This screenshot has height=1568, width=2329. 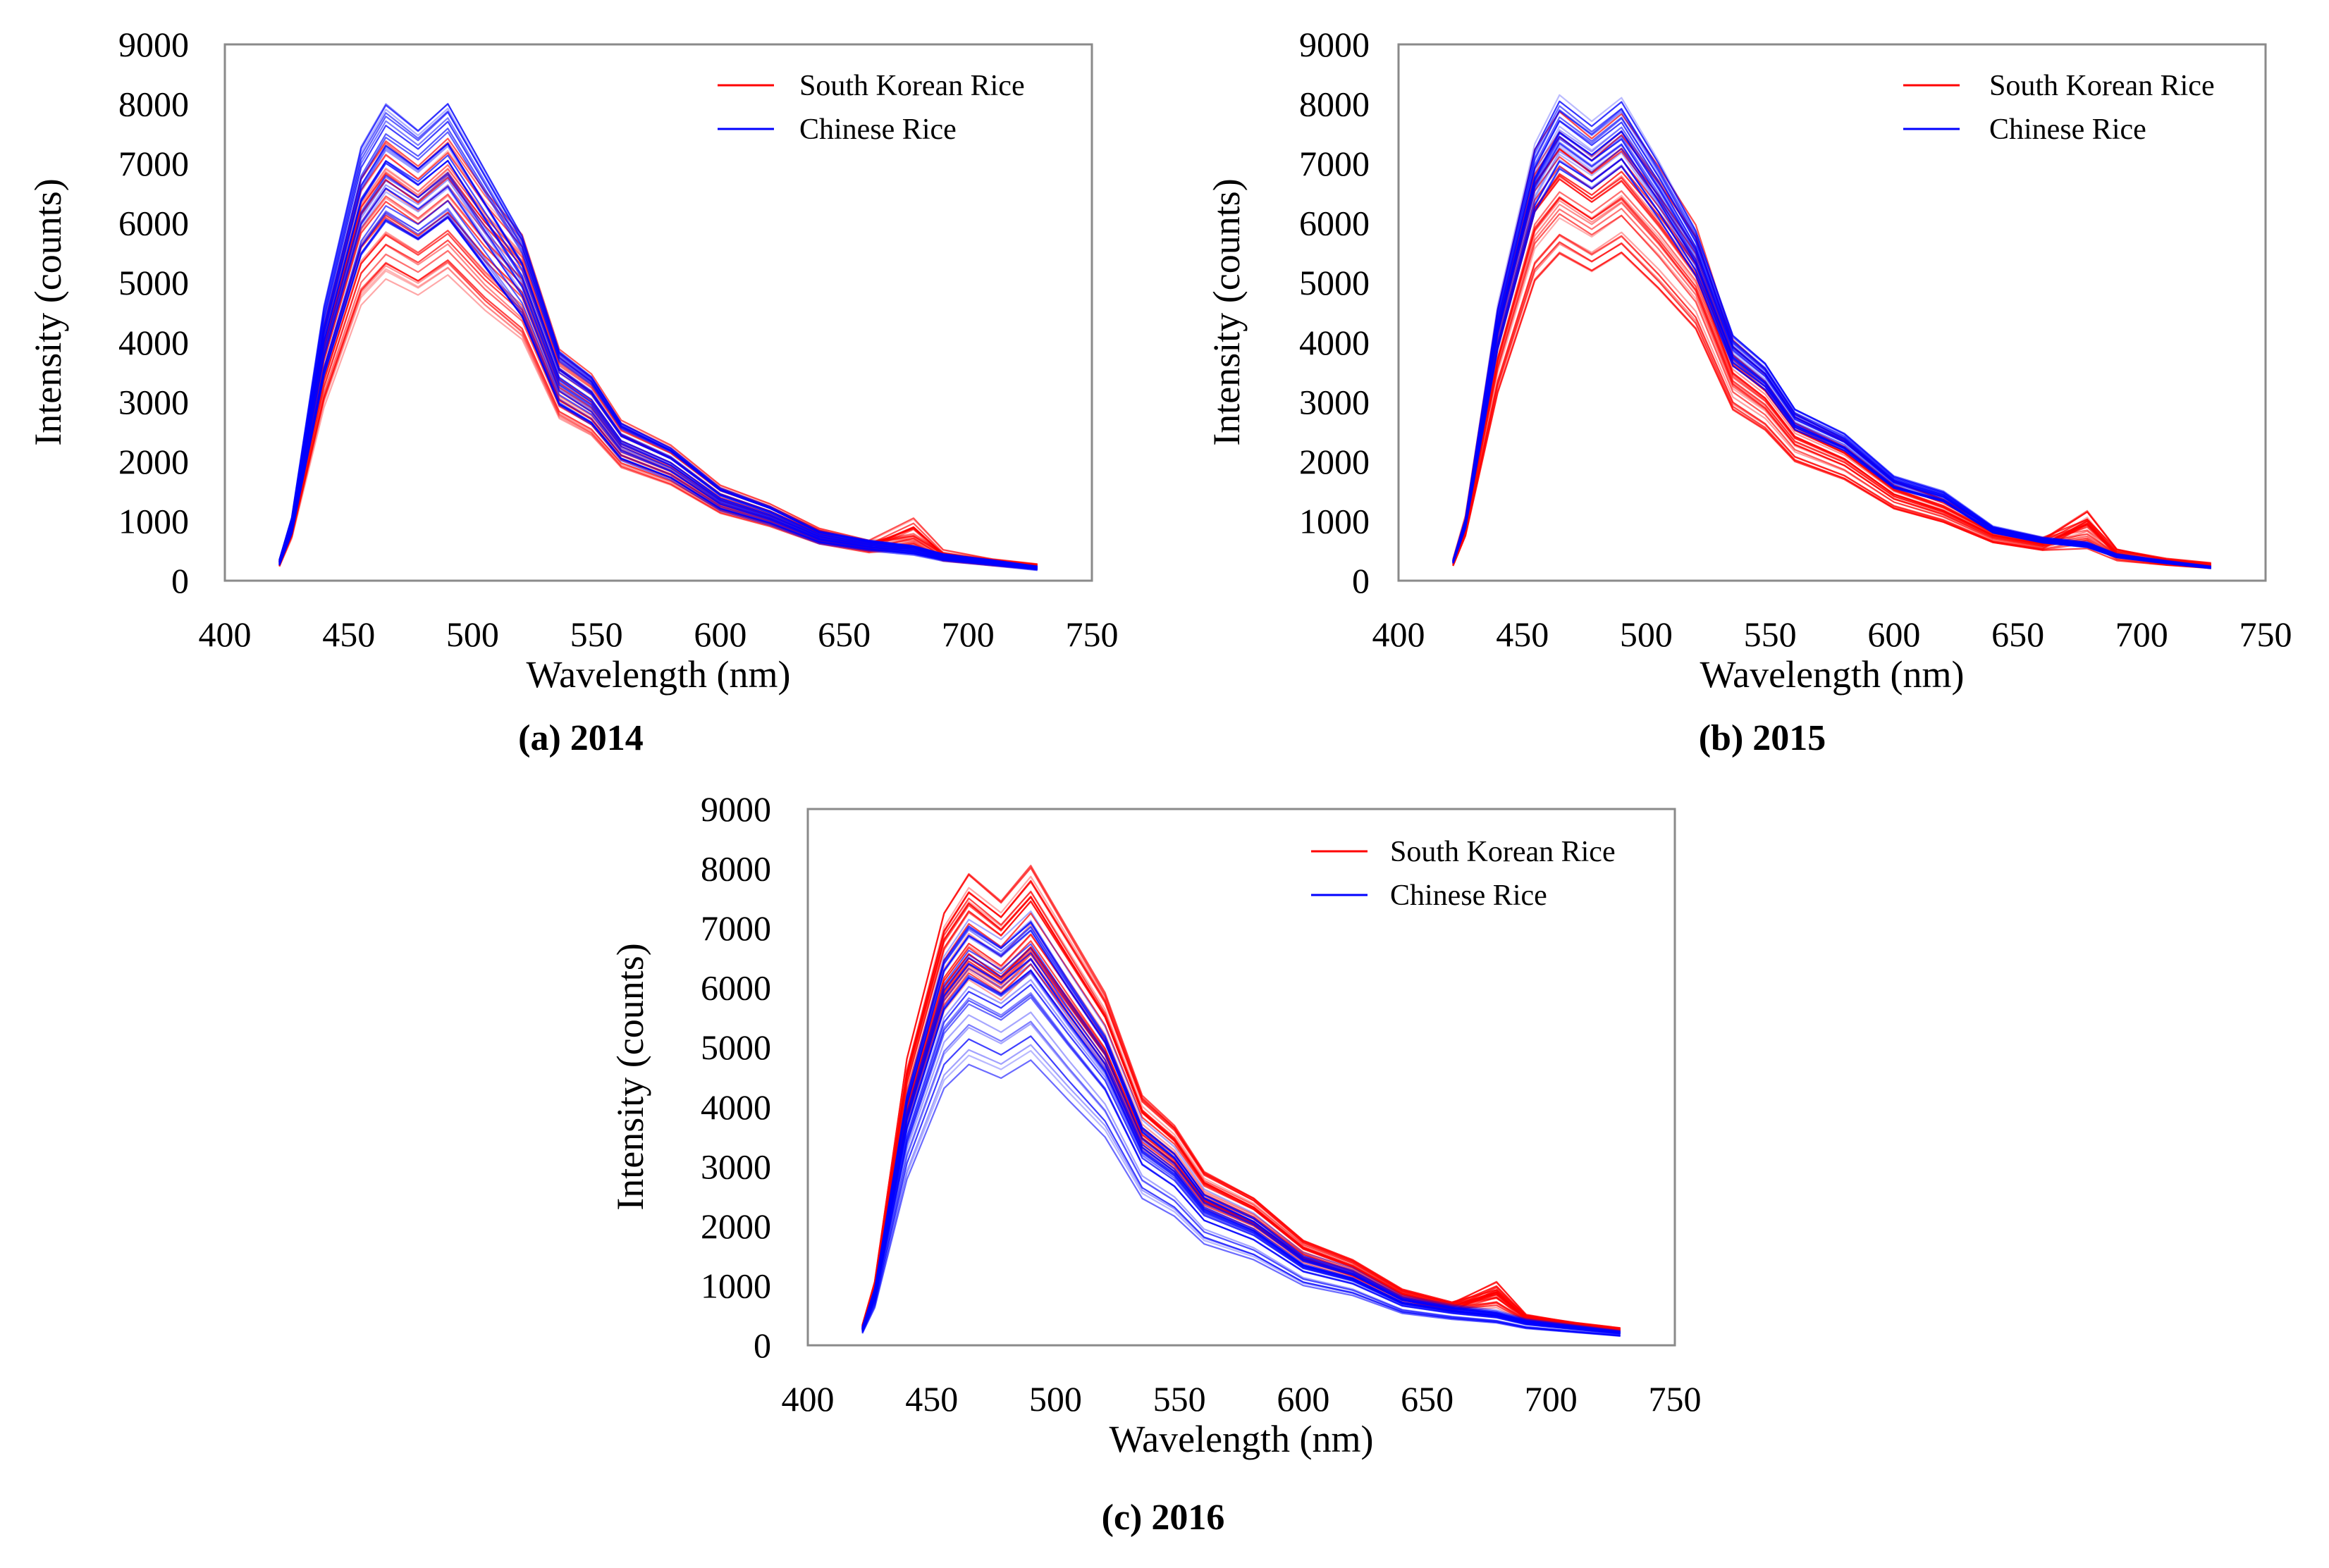 I want to click on x-axis-title-c: Wavelength (nm), so click(x=1241, y=1439).